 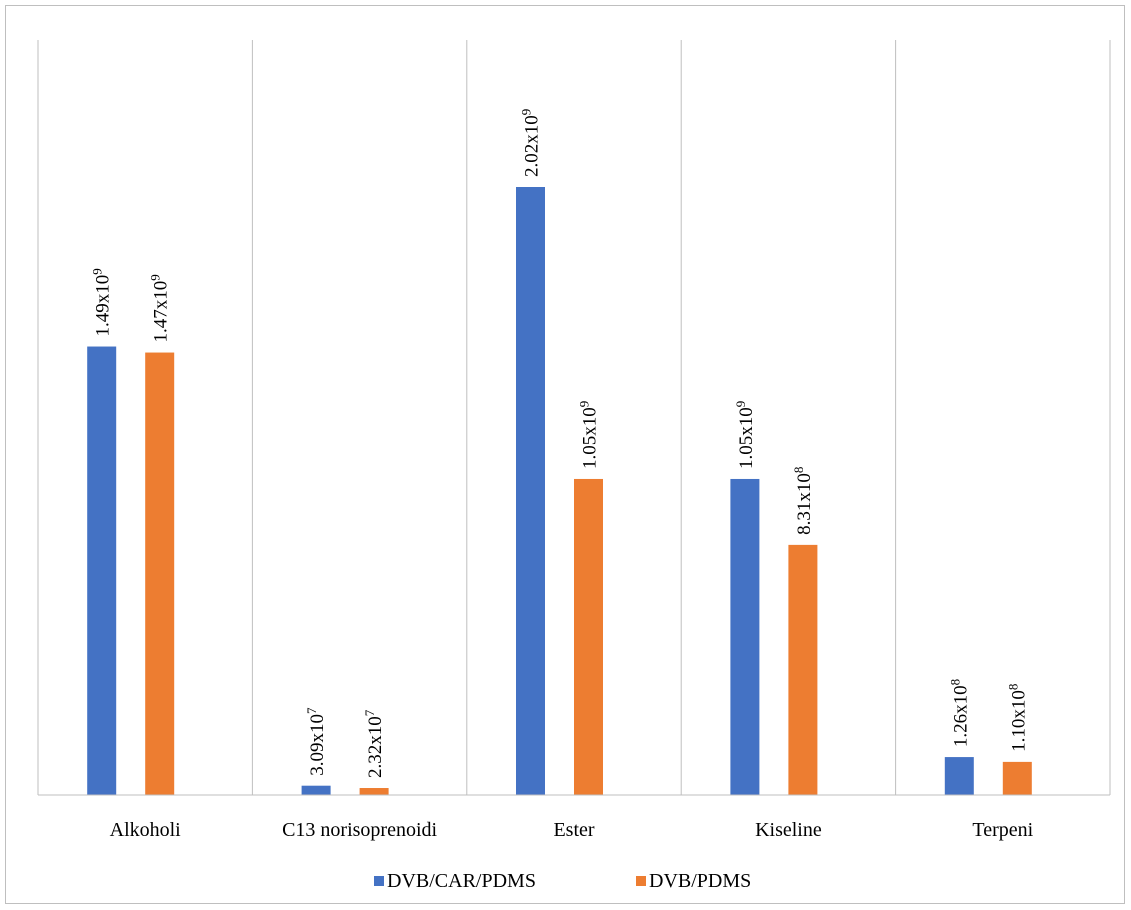 I want to click on legend-item: DVB/CAR/PDMS, so click(x=455, y=881).